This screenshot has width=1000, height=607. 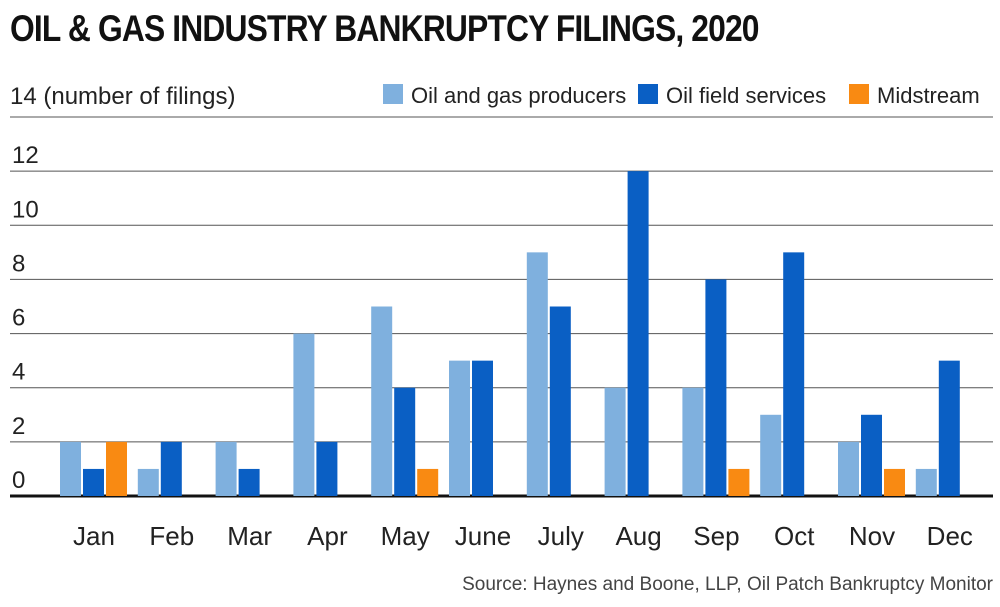 What do you see at coordinates (18, 263) in the screenshot?
I see `y-tick-label: 8` at bounding box center [18, 263].